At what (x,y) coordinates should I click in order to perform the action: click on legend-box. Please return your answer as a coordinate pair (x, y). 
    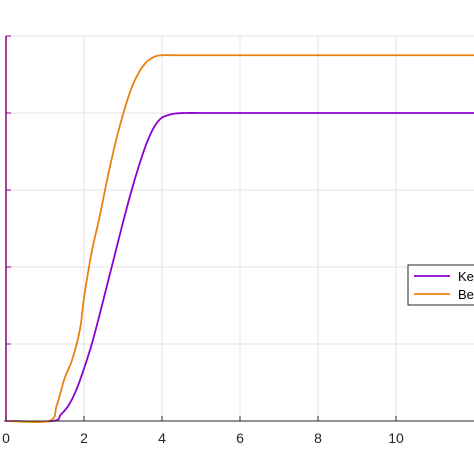
    Looking at the image, I should click on (440, 285).